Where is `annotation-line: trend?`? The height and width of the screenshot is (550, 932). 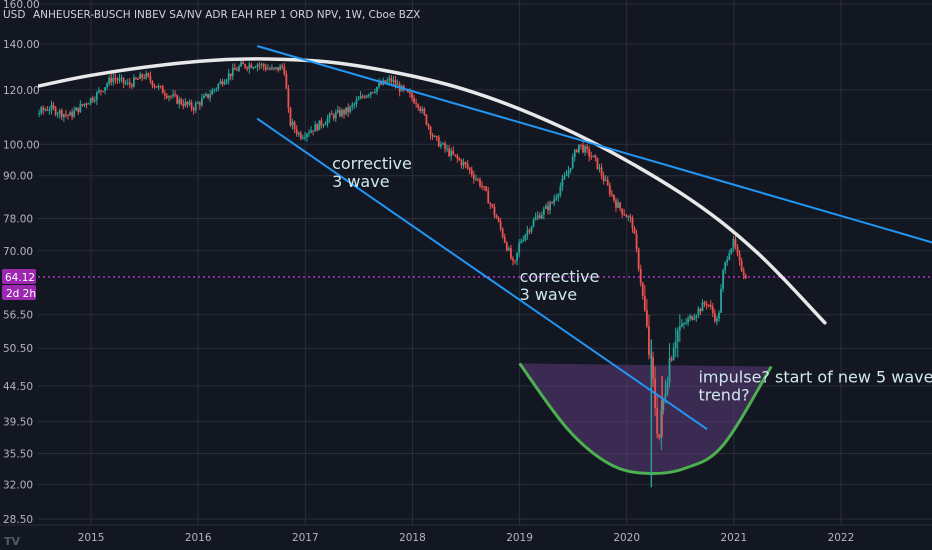 annotation-line: trend? is located at coordinates (723, 395).